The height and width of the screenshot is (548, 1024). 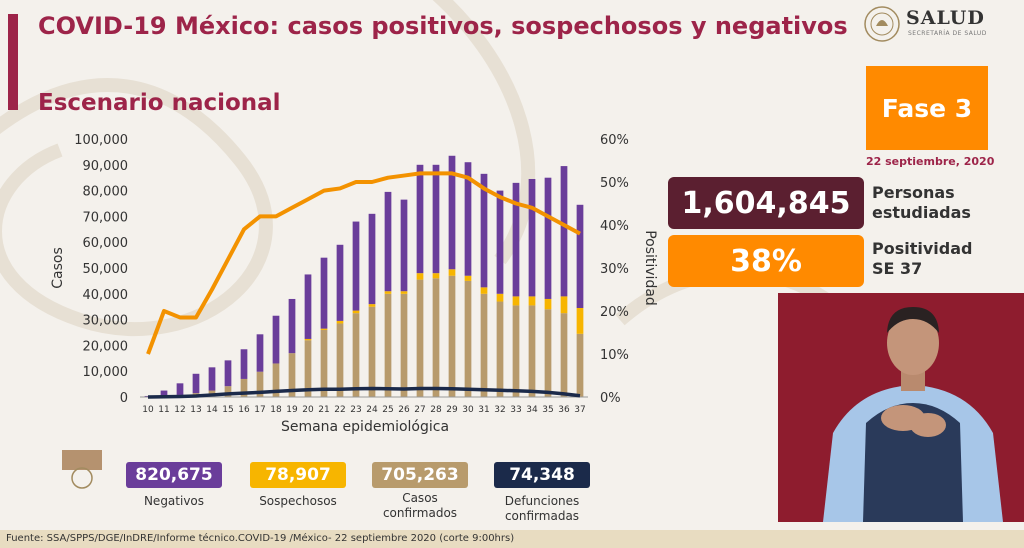 What do you see at coordinates (365, 427) in the screenshot?
I see `x-axis-title: Semana epidemiológica` at bounding box center [365, 427].